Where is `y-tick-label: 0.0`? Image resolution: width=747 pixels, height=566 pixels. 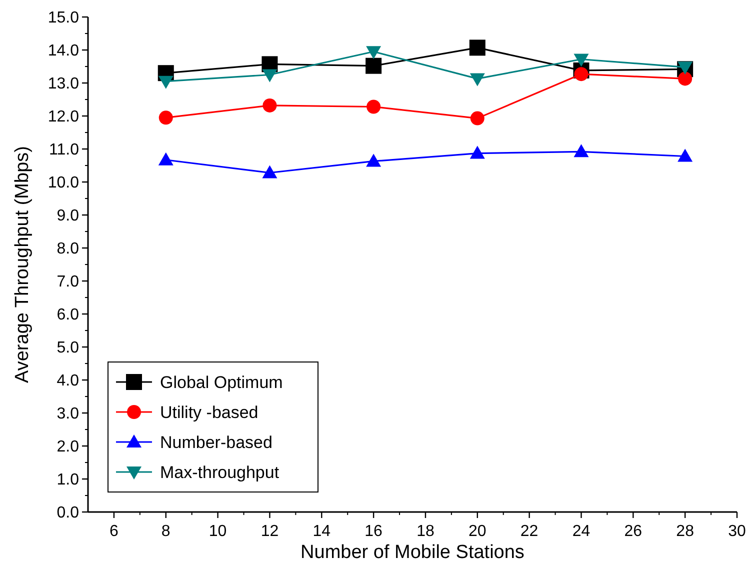 y-tick-label: 0.0 is located at coordinates (68, 513).